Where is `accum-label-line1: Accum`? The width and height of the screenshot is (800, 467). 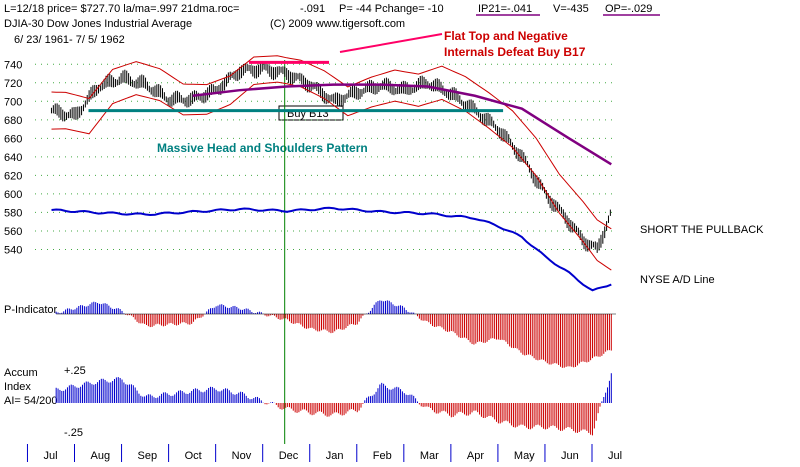
accum-label-line1: Accum is located at coordinates (21, 373).